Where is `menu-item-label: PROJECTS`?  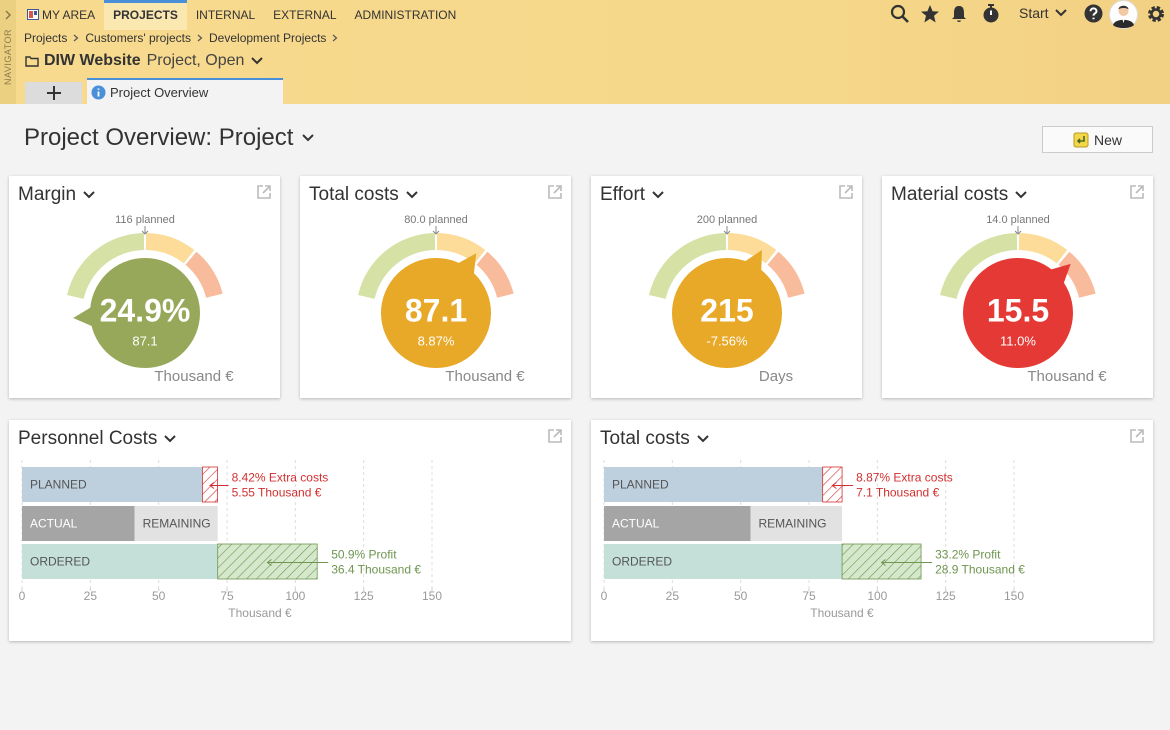
menu-item-label: PROJECTS is located at coordinates (145, 15).